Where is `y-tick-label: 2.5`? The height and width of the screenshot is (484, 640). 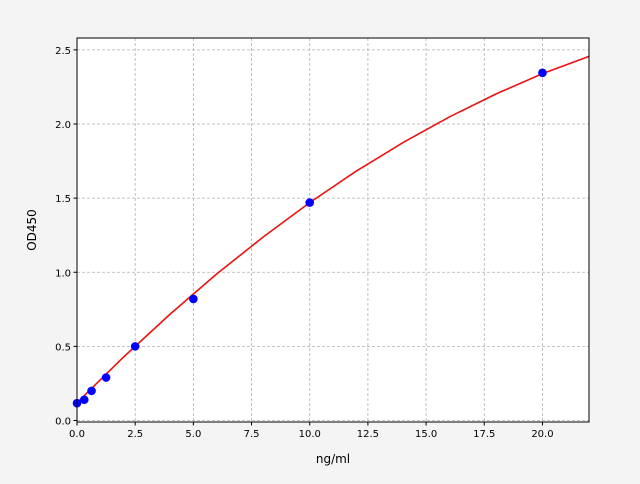 y-tick-label: 2.5 is located at coordinates (63, 51).